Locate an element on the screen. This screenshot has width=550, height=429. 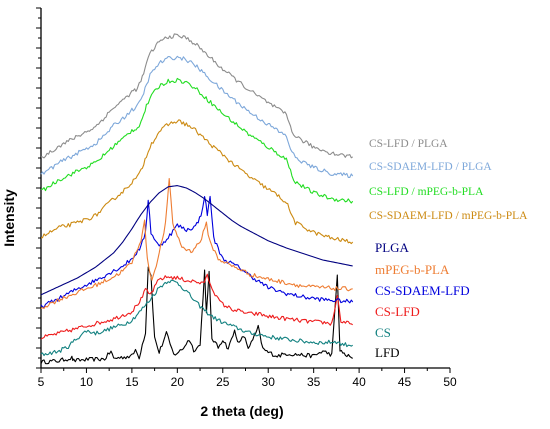
x-tick-label: 40 is located at coordinates (359, 382).